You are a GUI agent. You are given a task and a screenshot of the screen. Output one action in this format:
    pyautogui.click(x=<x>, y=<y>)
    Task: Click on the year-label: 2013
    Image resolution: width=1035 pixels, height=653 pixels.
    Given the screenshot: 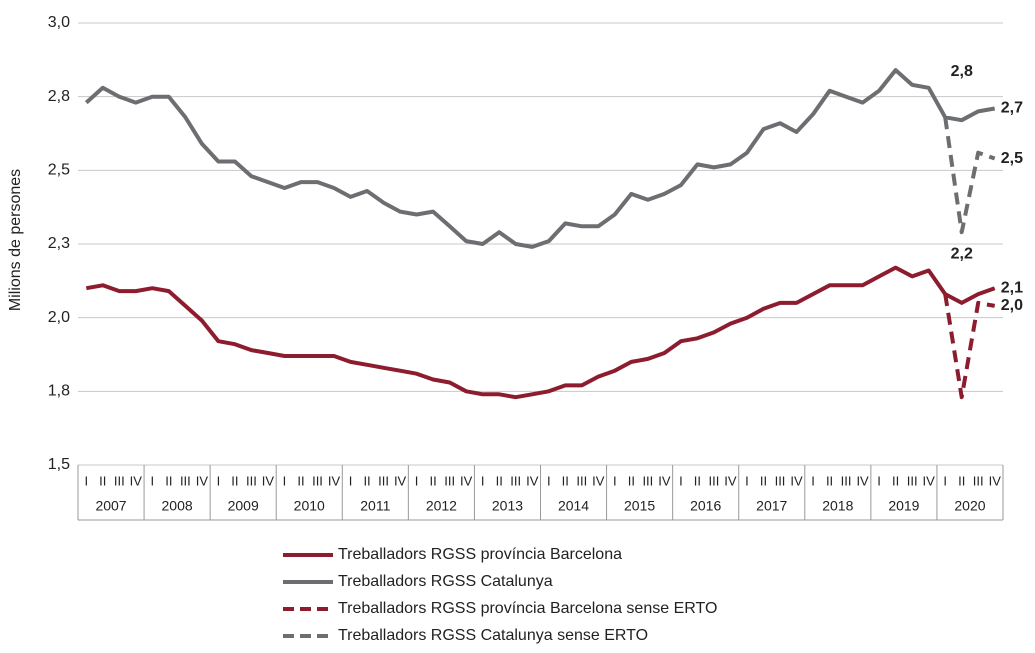 What is the action you would take?
    pyautogui.click(x=507, y=506)
    